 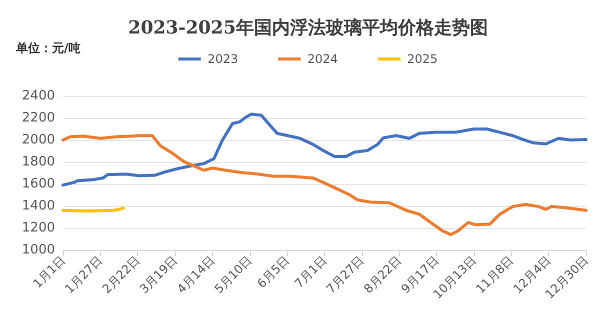 I want to click on text: 单位：元/吨, so click(x=47, y=48).